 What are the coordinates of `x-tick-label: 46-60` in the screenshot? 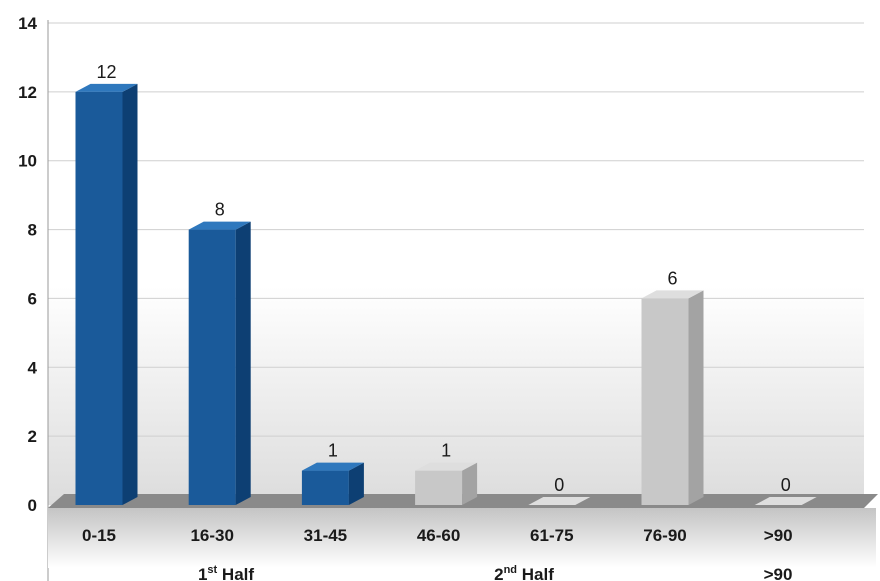 It's located at (438, 535).